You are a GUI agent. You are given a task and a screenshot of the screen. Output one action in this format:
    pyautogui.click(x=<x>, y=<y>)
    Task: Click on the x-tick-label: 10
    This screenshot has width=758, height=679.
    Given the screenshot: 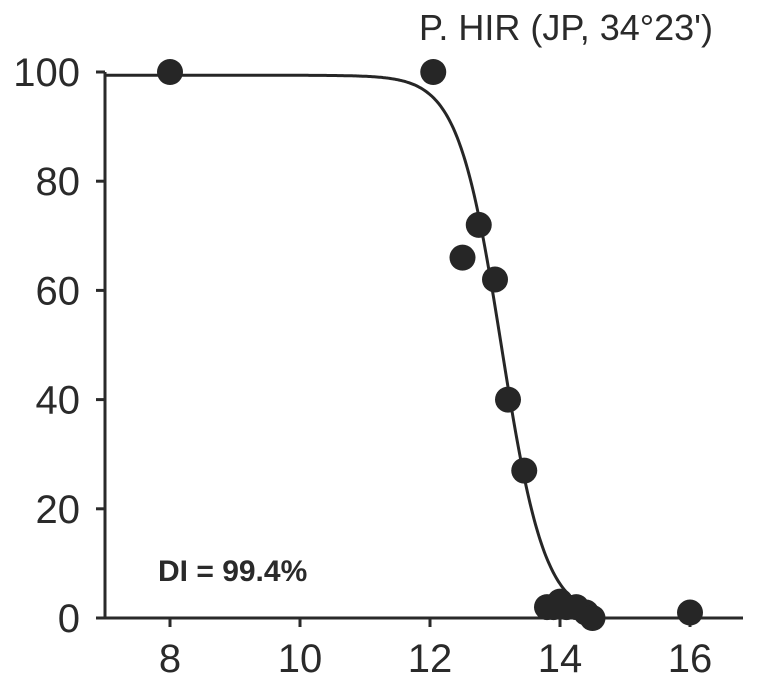 What is the action you would take?
    pyautogui.click(x=300, y=658)
    